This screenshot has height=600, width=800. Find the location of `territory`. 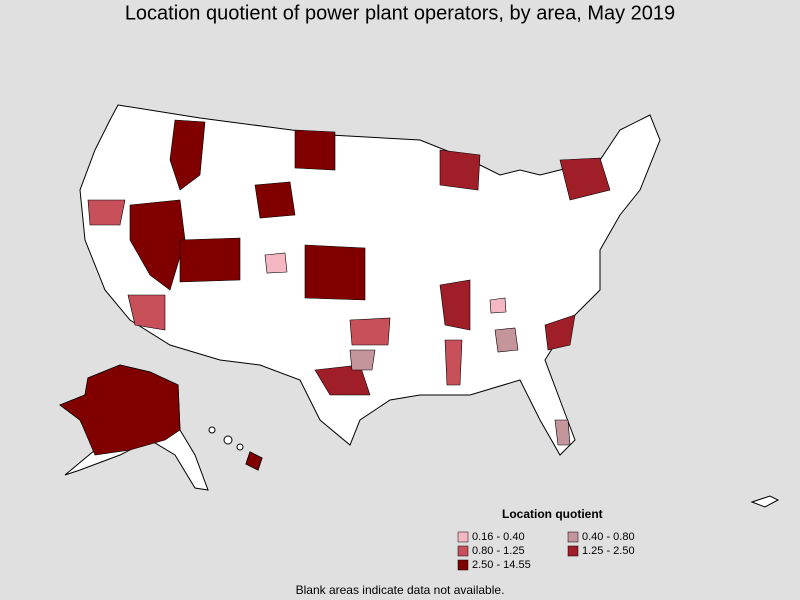

territory is located at coordinates (765, 501).